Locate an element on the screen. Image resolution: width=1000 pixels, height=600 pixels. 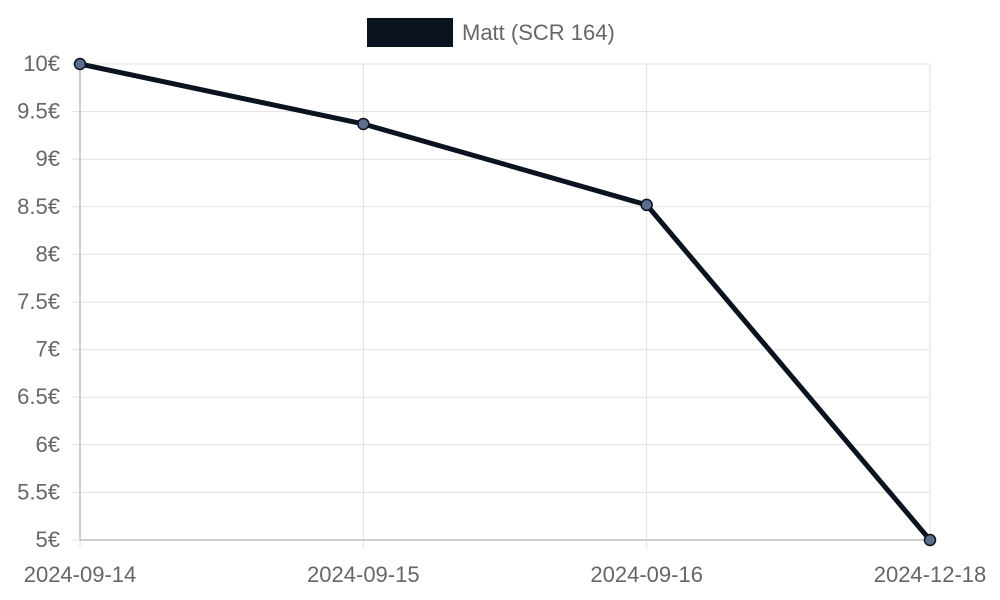
y-tick-label: 9€ is located at coordinates (48, 158).